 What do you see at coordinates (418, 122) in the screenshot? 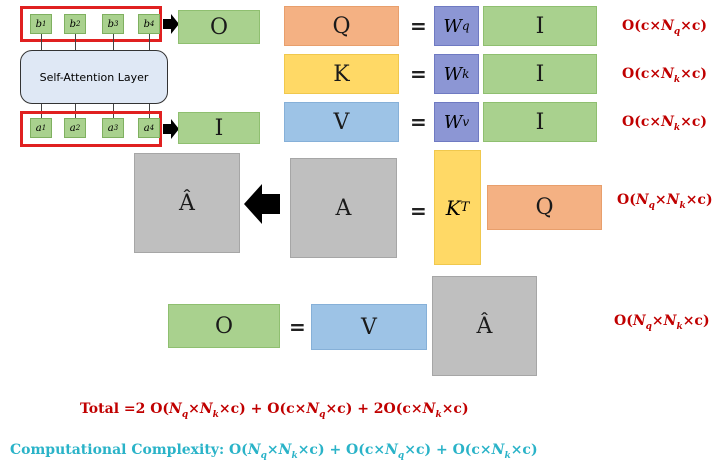
I see `equals-v: =` at bounding box center [418, 122].